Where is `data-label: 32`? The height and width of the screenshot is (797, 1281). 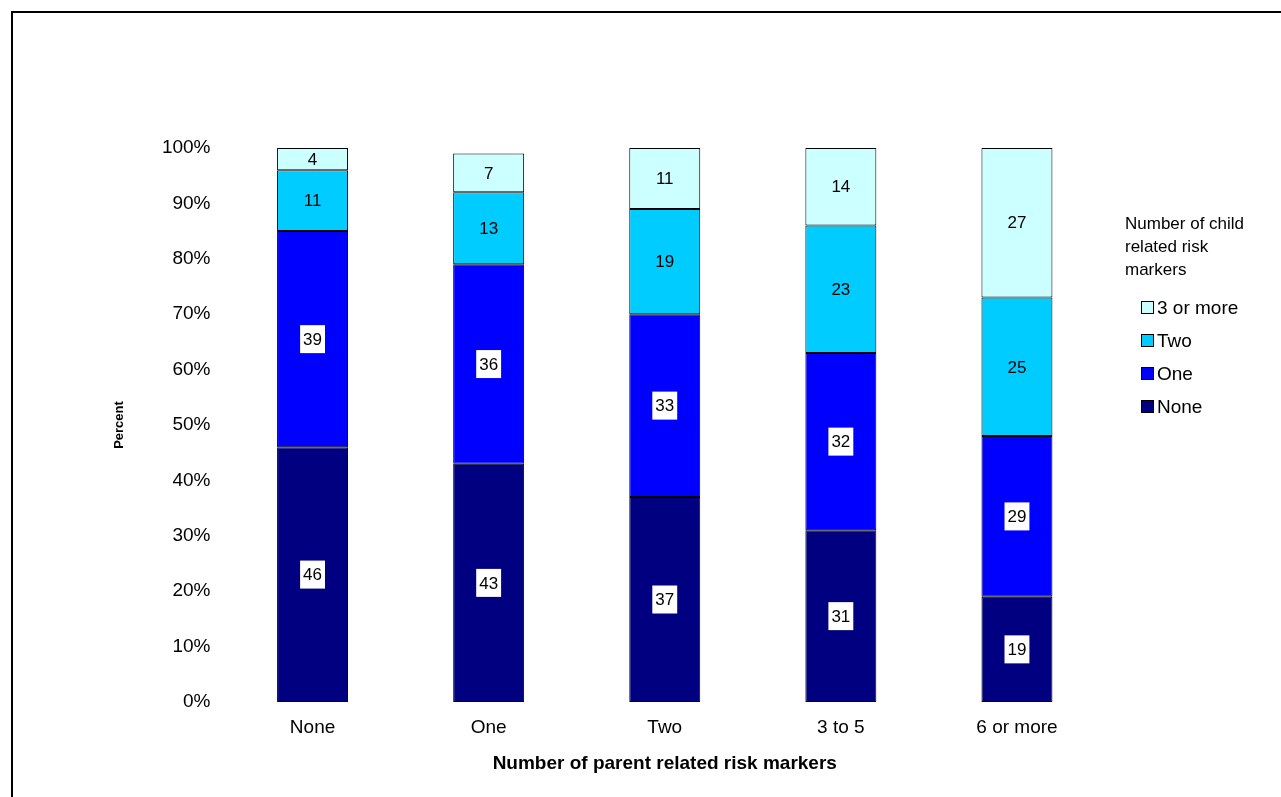 data-label: 32 is located at coordinates (841, 442).